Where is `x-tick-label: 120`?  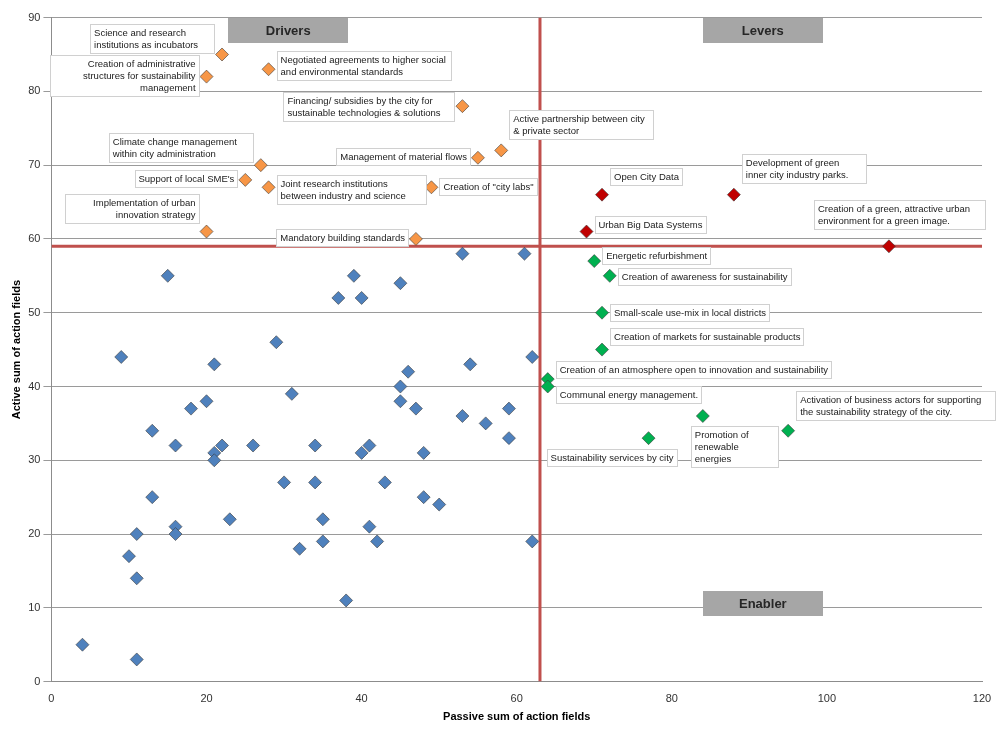 x-tick-label: 120 is located at coordinates (982, 698).